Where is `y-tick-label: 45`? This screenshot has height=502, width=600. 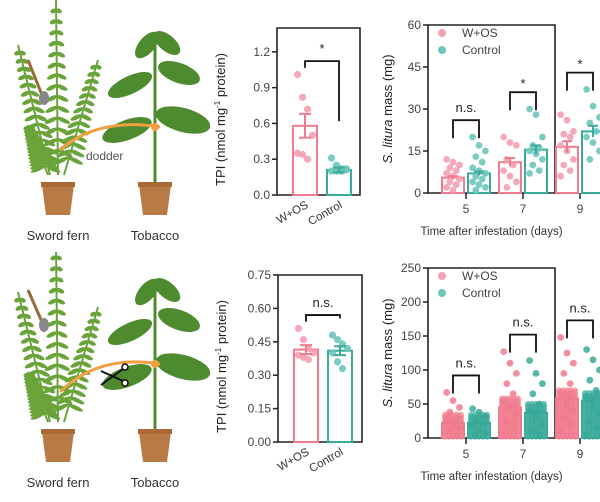
y-tick-label: 45 is located at coordinates (415, 67).